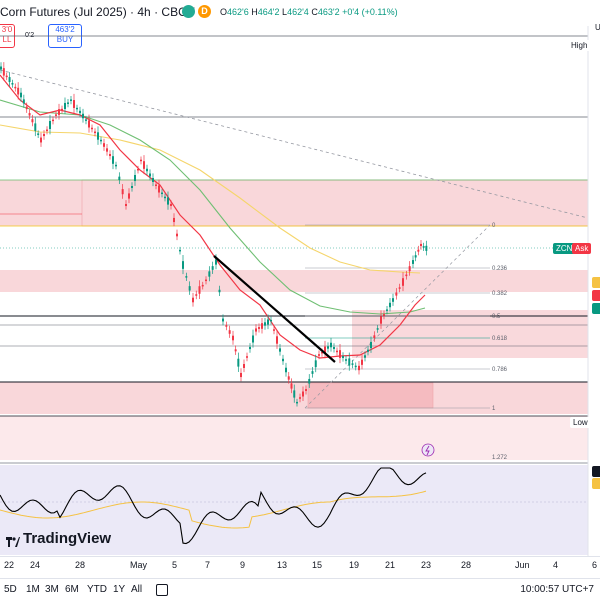 This screenshot has height=601, width=600. I want to click on time-tick: 5, so click(175, 565).